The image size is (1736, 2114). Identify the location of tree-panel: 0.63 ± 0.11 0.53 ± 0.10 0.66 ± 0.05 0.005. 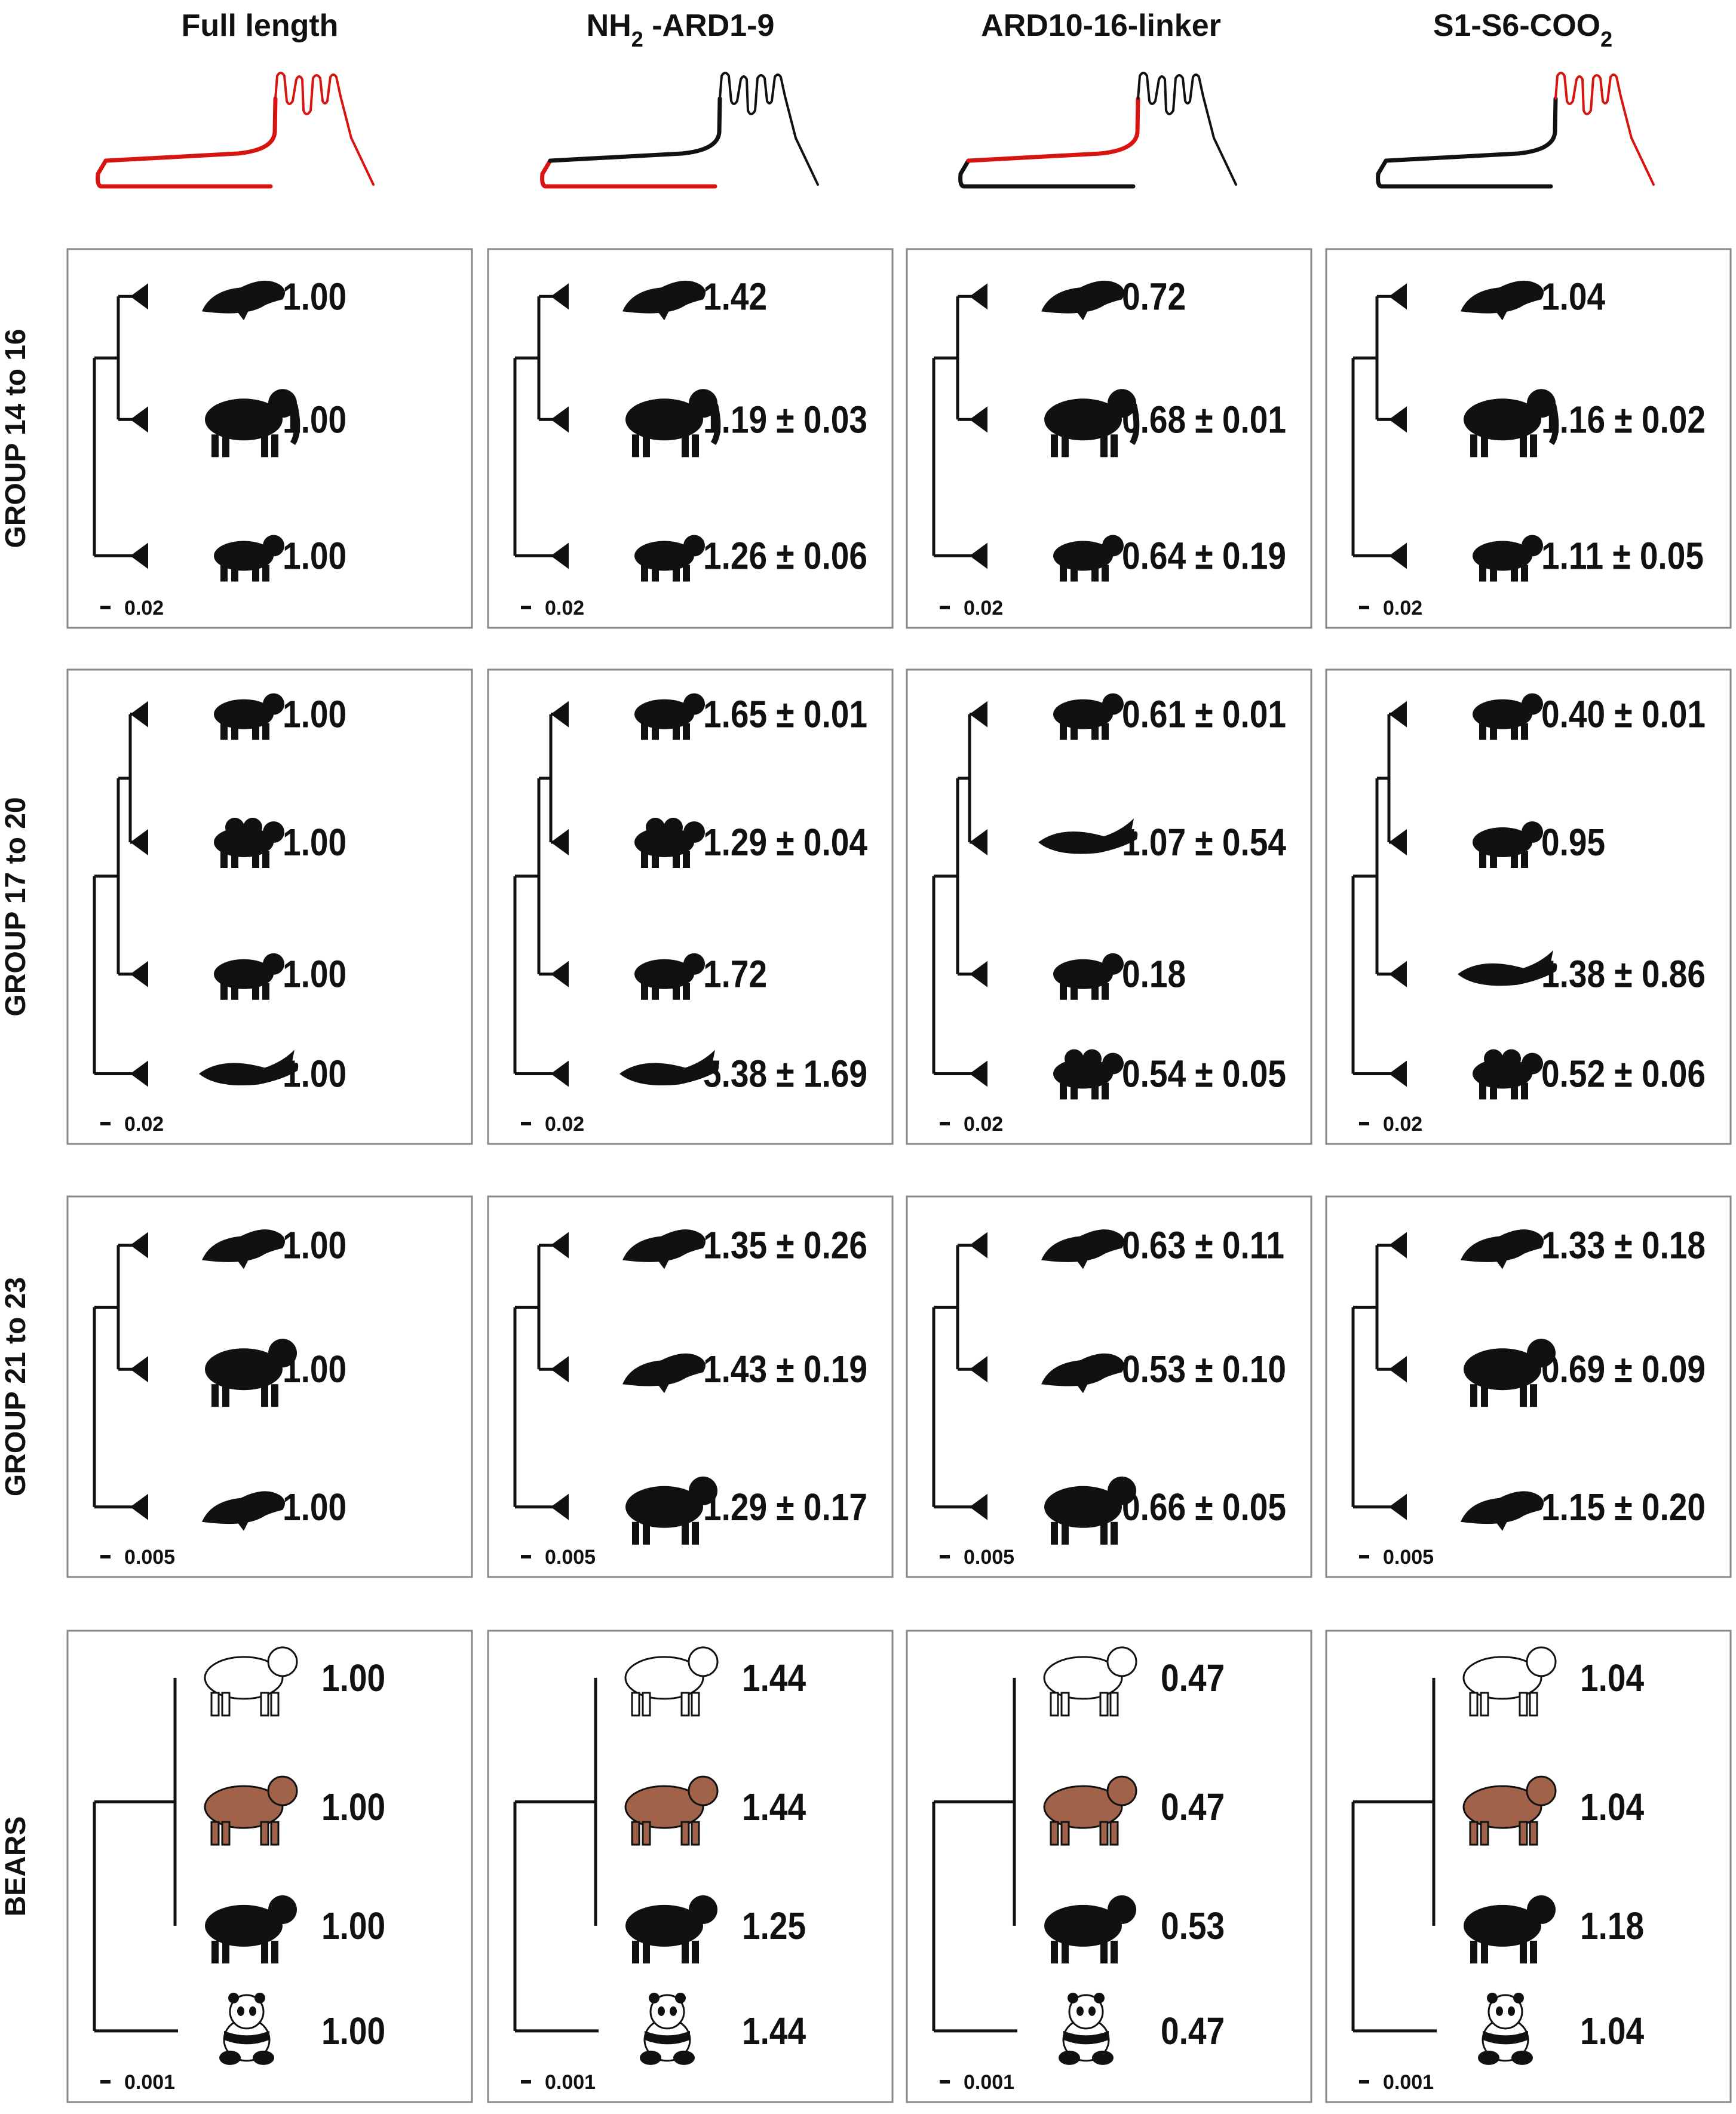
(1109, 1386).